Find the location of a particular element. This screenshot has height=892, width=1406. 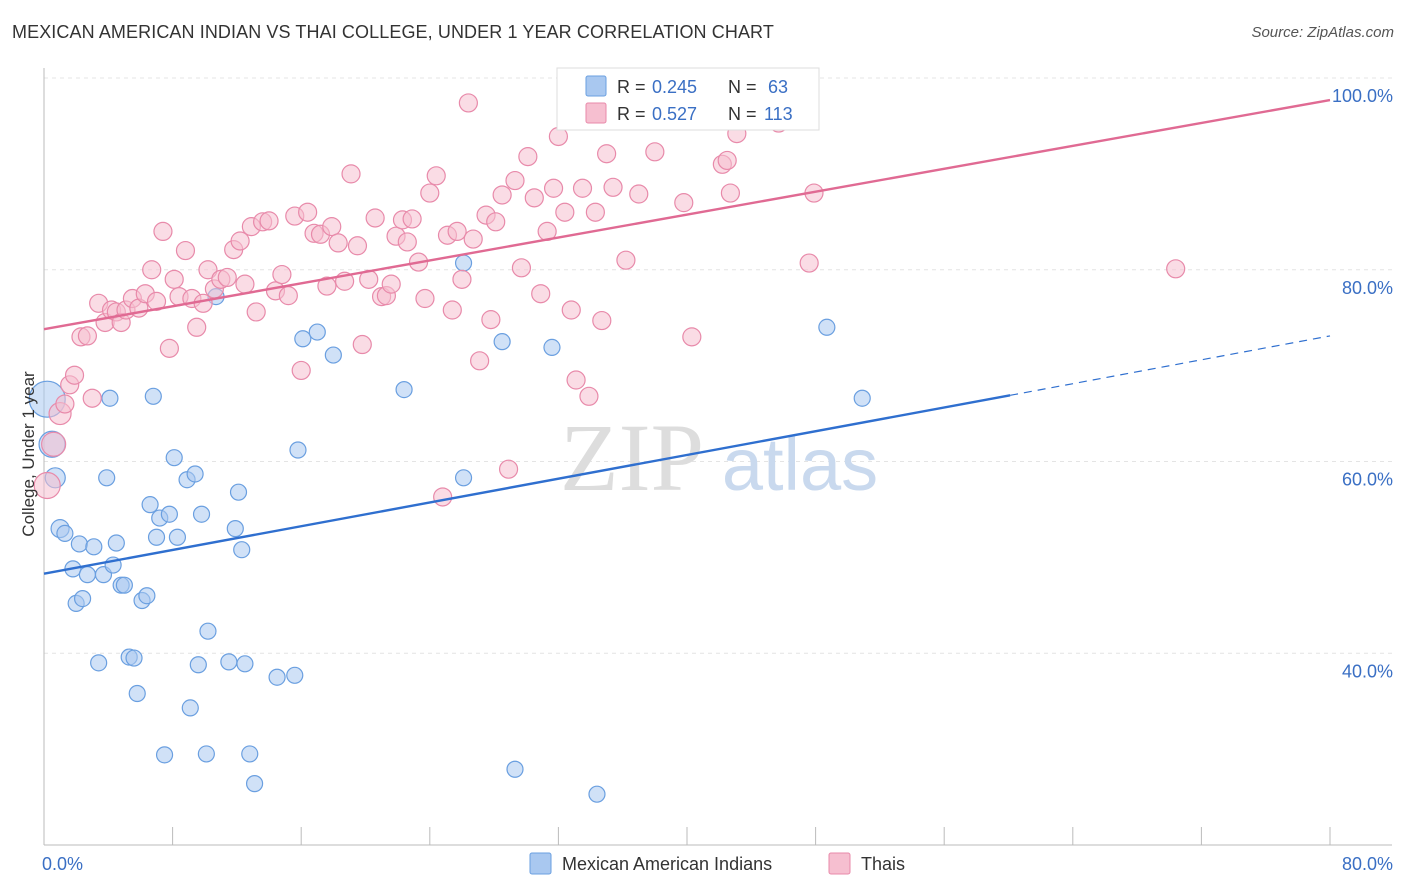

y-tick-label-80: 80.0% is located at coordinates (1367, 288).